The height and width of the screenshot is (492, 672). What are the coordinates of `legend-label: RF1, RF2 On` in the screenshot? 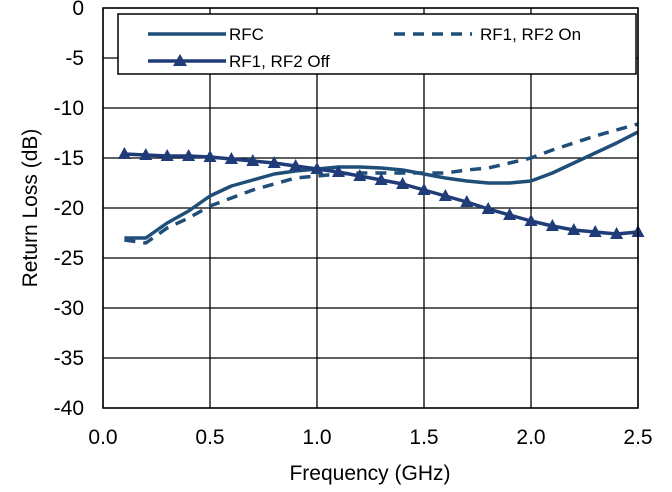 It's located at (530, 34).